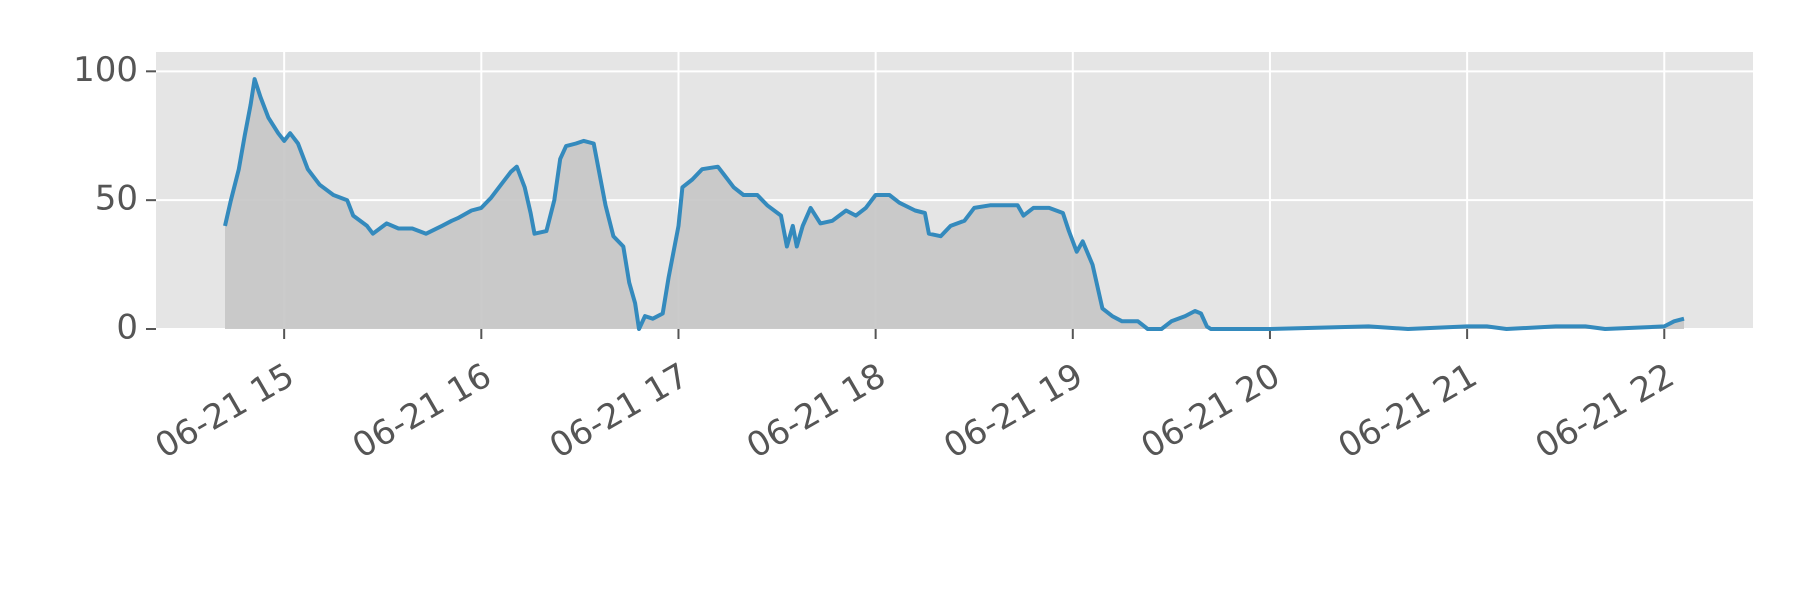 This screenshot has width=1800, height=600. What do you see at coordinates (116, 199) in the screenshot?
I see `y-tick-label: 50` at bounding box center [116, 199].